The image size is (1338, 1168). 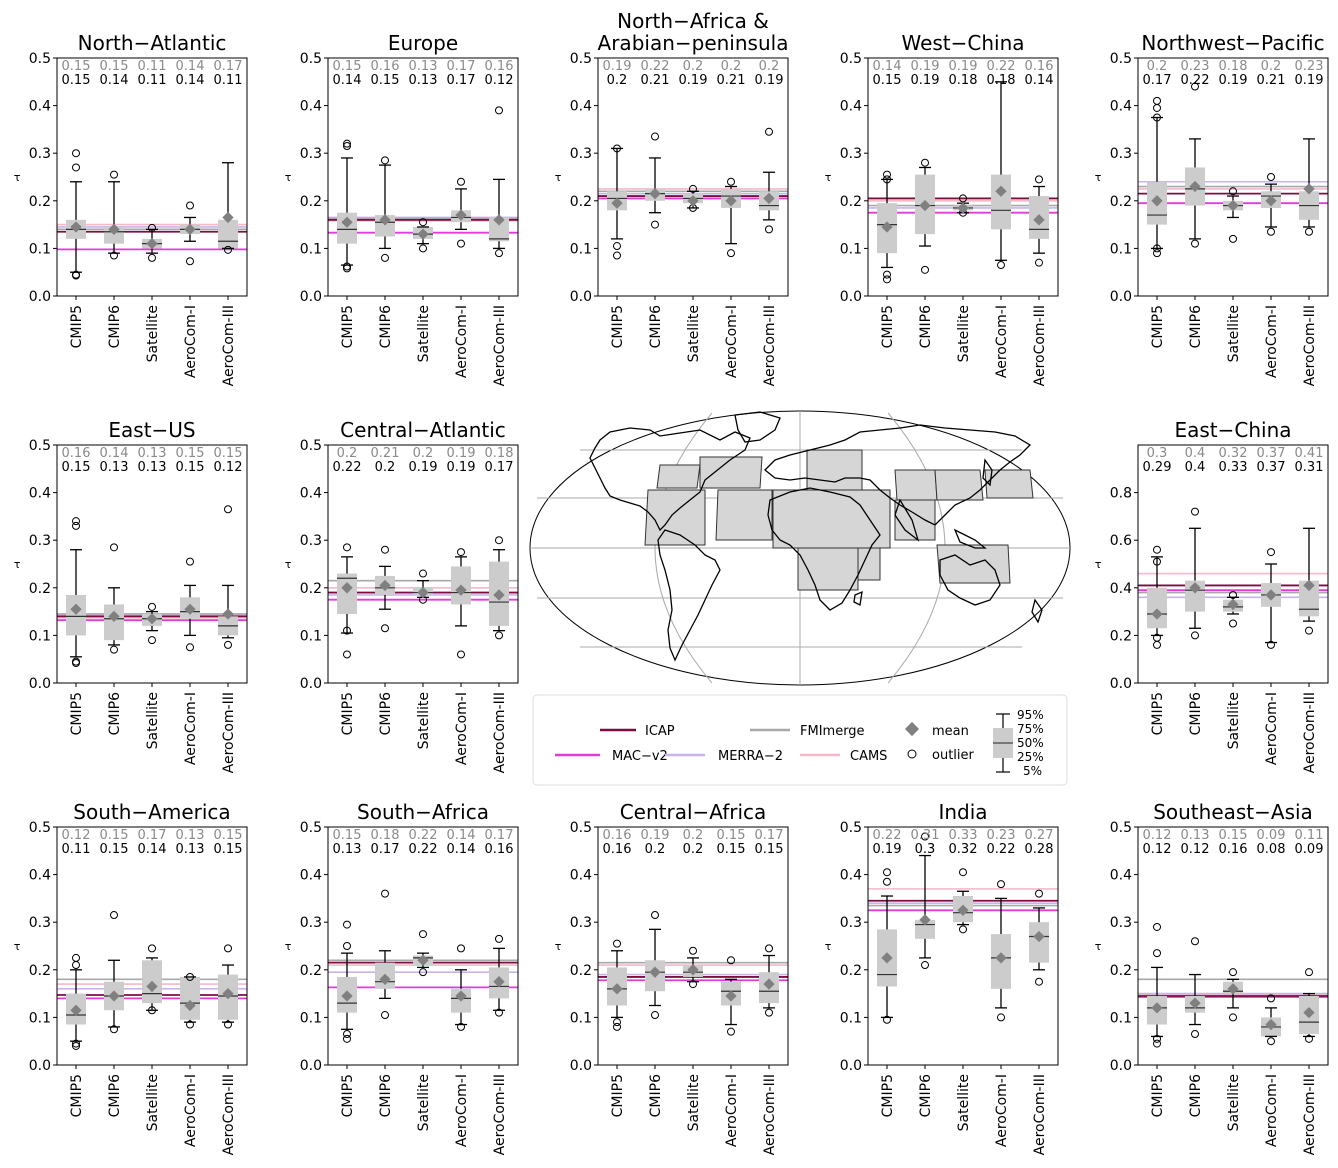 What do you see at coordinates (912, 754) in the screenshot?
I see `legend-outlier-marker` at bounding box center [912, 754].